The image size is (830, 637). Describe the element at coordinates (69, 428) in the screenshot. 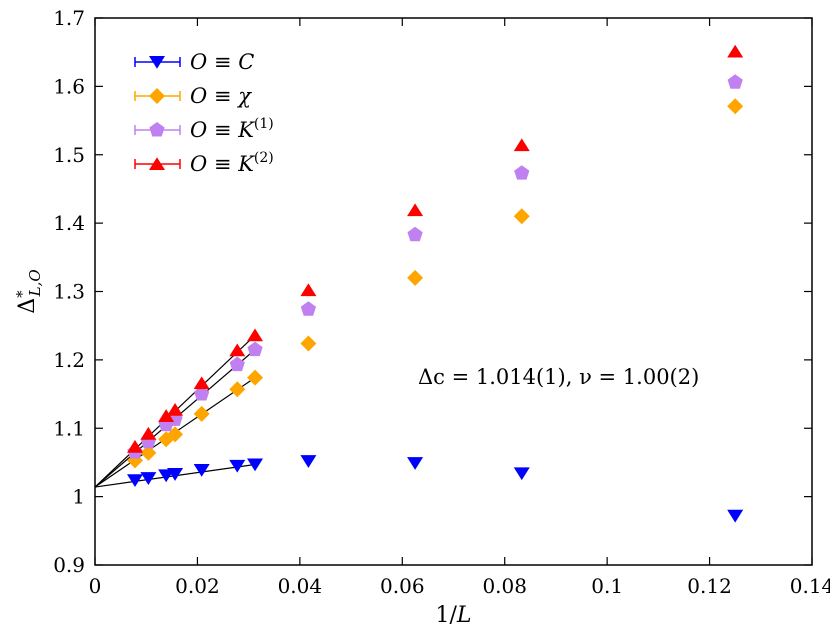

I see `y-tick-label: 1.1` at that location.